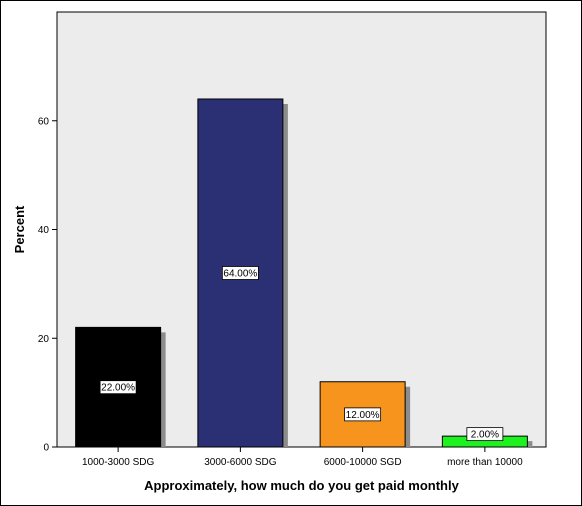 The image size is (582, 506). I want to click on data-label: 12.00%, so click(363, 415).